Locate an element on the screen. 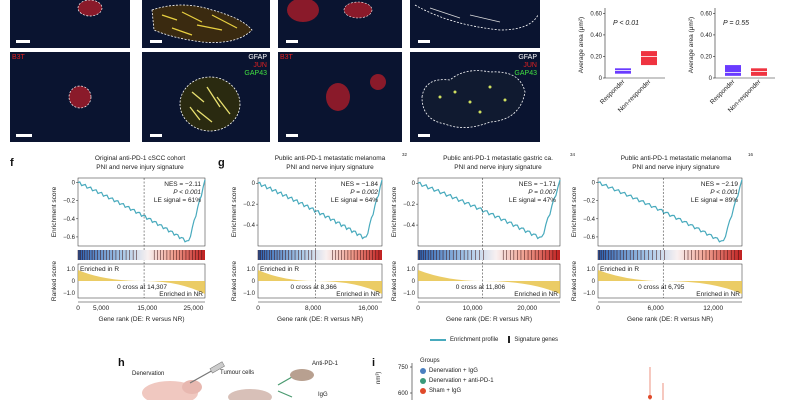 Image resolution: width=800 pixels, height=400 pixels. micro-panel-8: GFAP JUN GAP43 is located at coordinates (475, 97).